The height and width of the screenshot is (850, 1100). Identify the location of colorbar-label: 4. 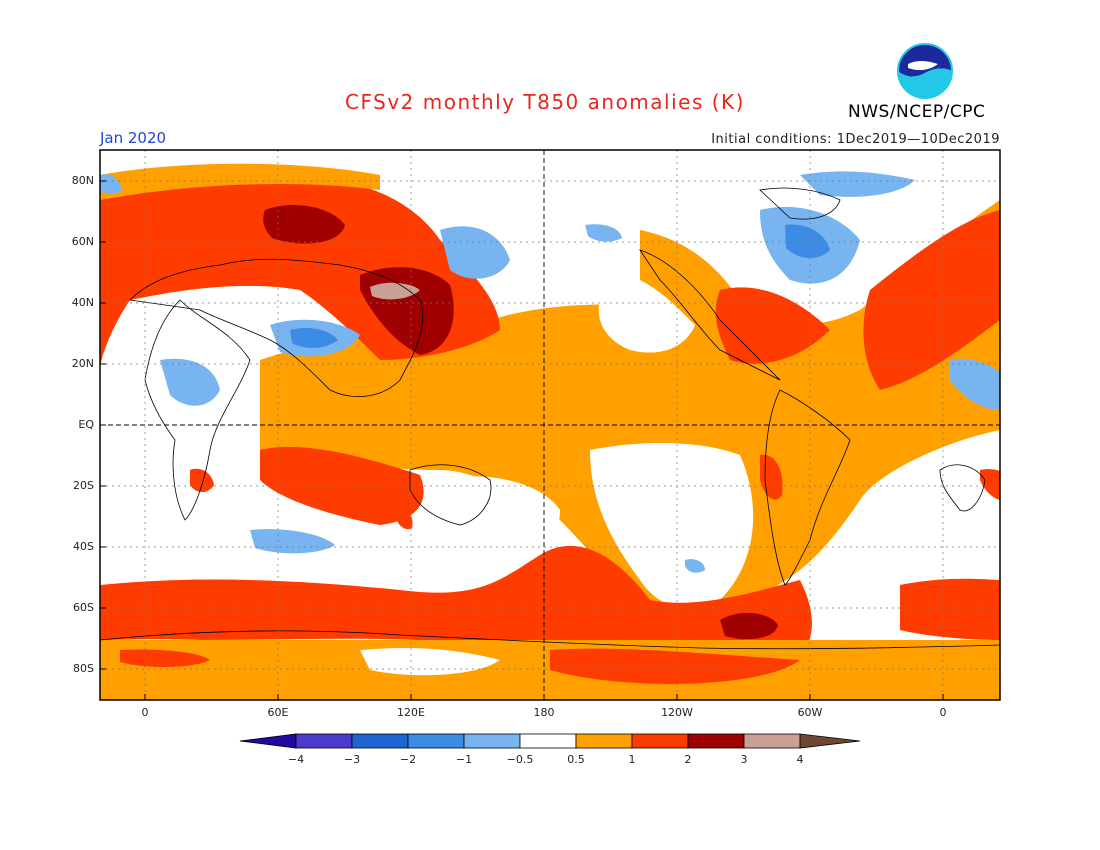
(800, 759).